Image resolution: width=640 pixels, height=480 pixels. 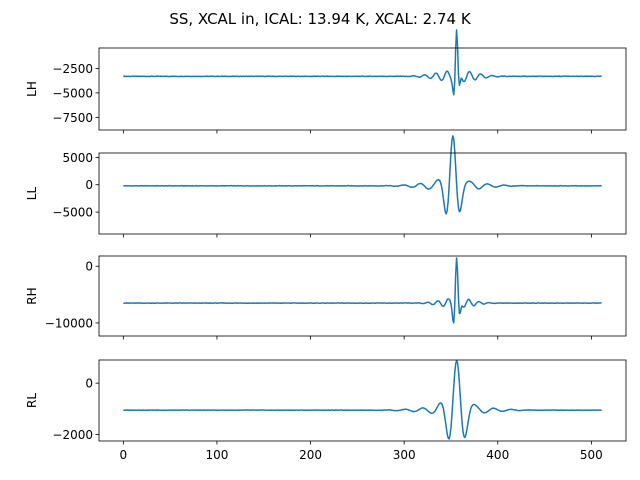 I want to click on x-tick-label: 300, so click(x=404, y=455).